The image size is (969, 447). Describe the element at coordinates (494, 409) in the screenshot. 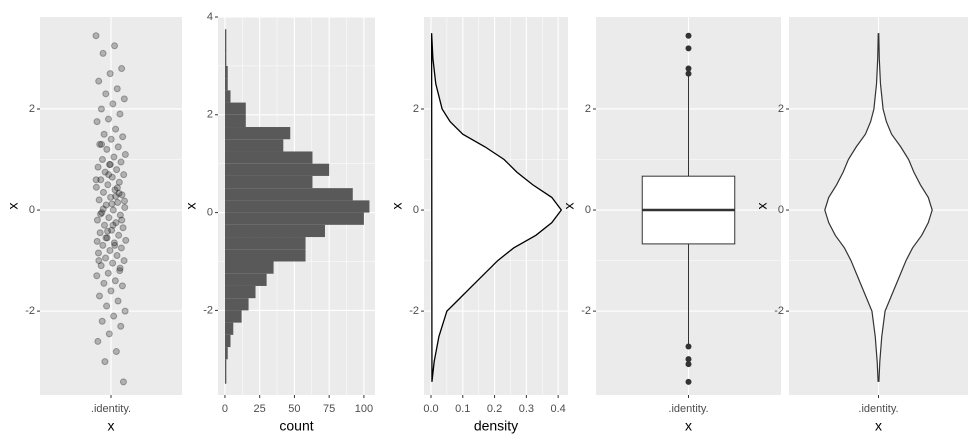

I see `x-tick-label: 0.2` at that location.